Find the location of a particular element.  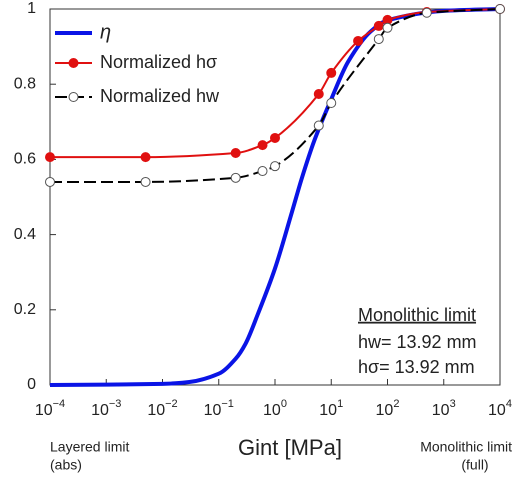

y-tick-label: 0 is located at coordinates (31, 384).